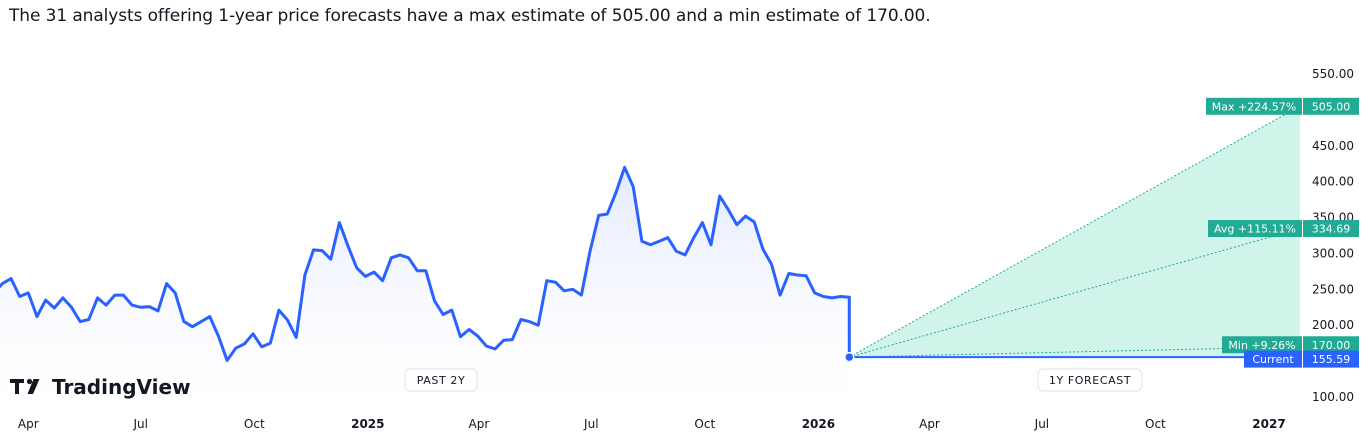  I want to click on min-tag: Min +9.26% 170.00, so click(1290, 345).